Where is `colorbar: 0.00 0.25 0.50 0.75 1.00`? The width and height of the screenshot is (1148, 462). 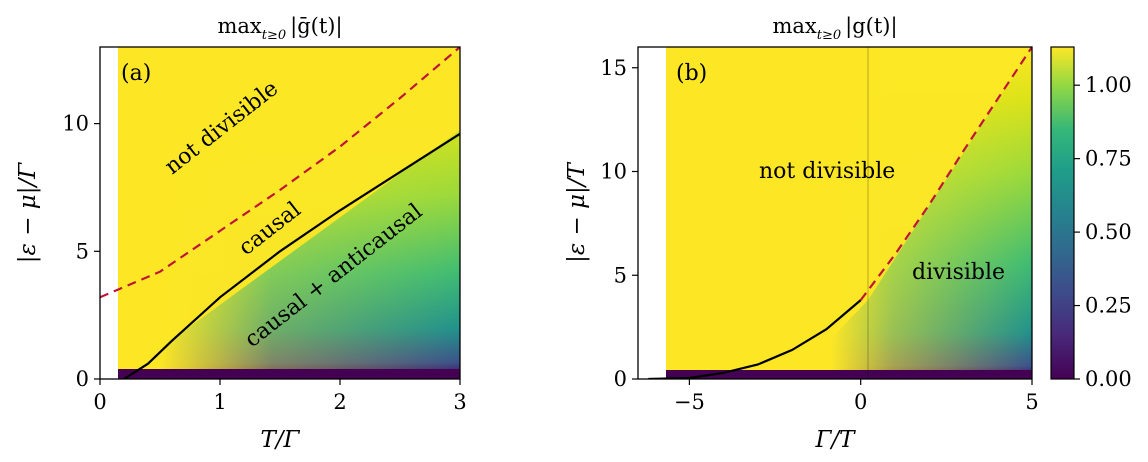 colorbar: 0.00 0.25 0.50 0.75 1.00 is located at coordinates (1091, 218).